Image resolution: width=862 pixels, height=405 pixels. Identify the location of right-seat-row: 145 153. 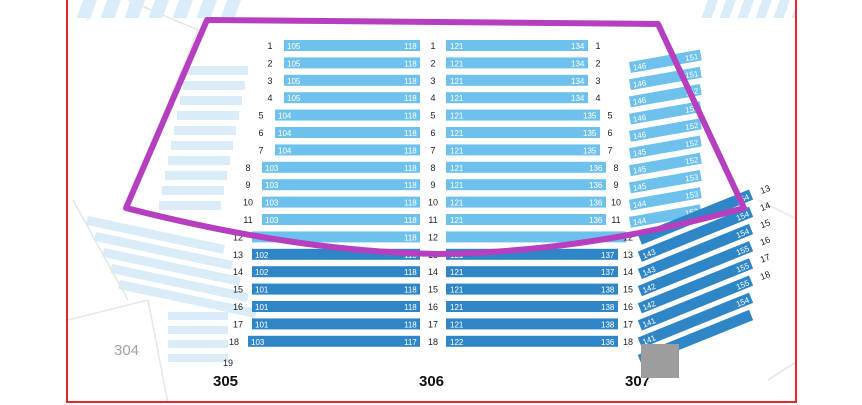
(665, 181).